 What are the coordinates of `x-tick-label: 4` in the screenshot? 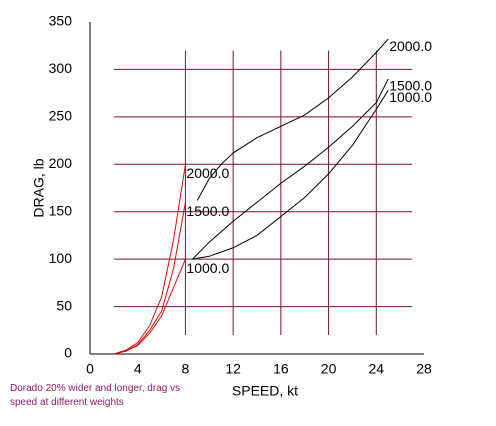 It's located at (138, 369).